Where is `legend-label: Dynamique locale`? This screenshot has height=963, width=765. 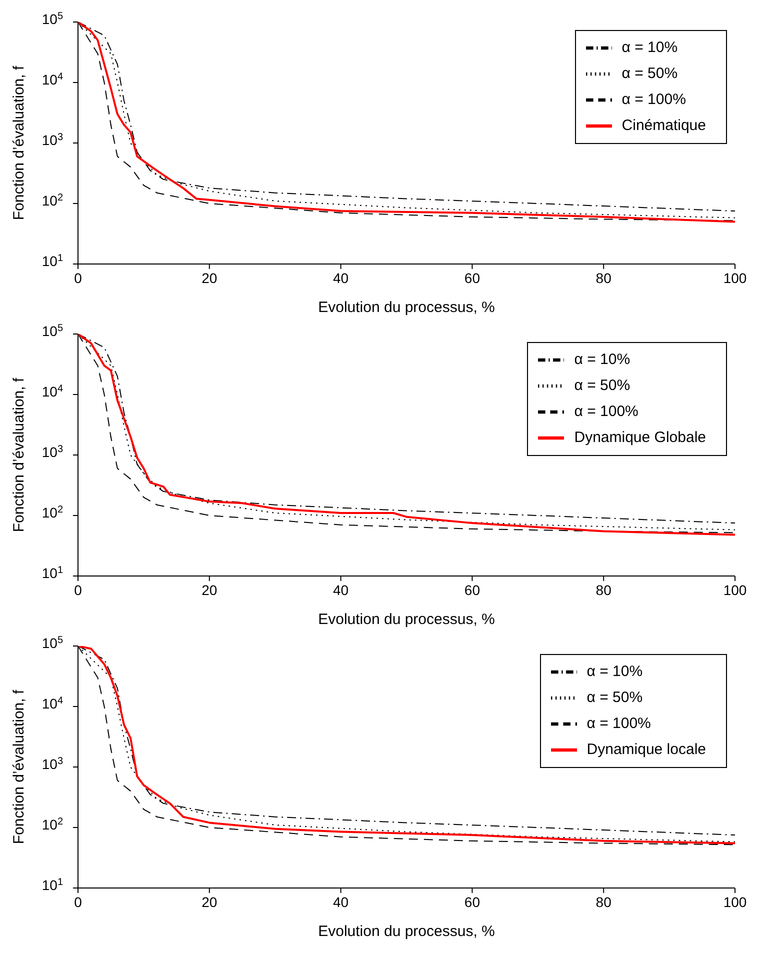 legend-label: Dynamique locale is located at coordinates (646, 749).